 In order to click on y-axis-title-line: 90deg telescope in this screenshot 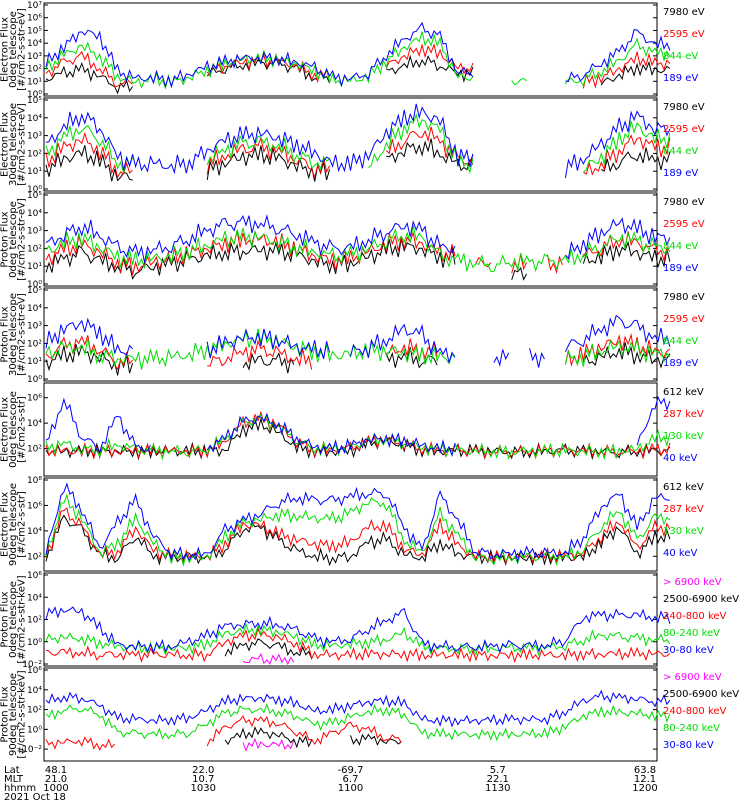, I will do `click(13, 524)`.